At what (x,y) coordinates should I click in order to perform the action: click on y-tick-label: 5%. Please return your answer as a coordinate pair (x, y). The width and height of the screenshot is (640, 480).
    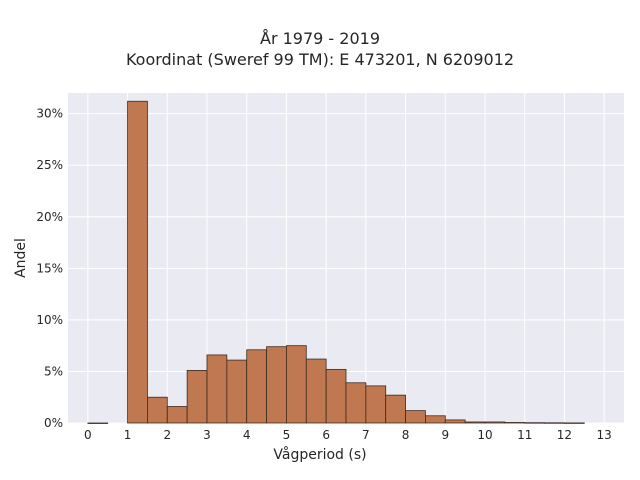
    Looking at the image, I should click on (53, 371).